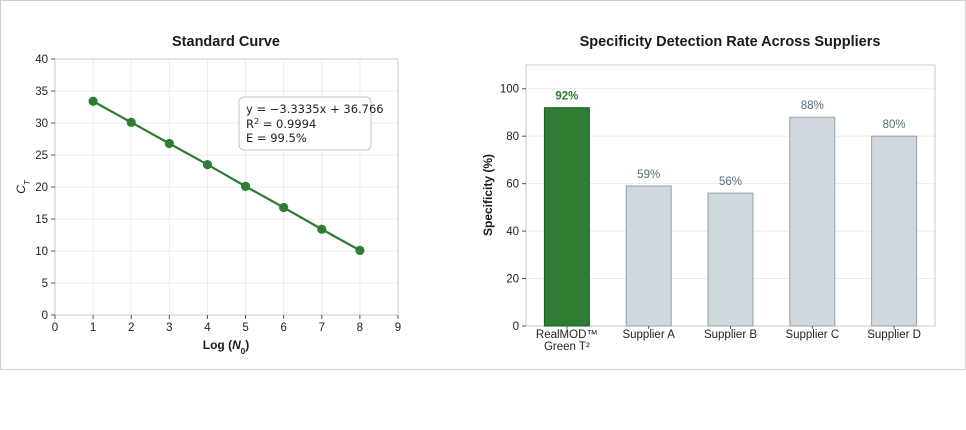 This screenshot has width=966, height=430. What do you see at coordinates (41, 220) in the screenshot?
I see `y-tick-label: 15` at bounding box center [41, 220].